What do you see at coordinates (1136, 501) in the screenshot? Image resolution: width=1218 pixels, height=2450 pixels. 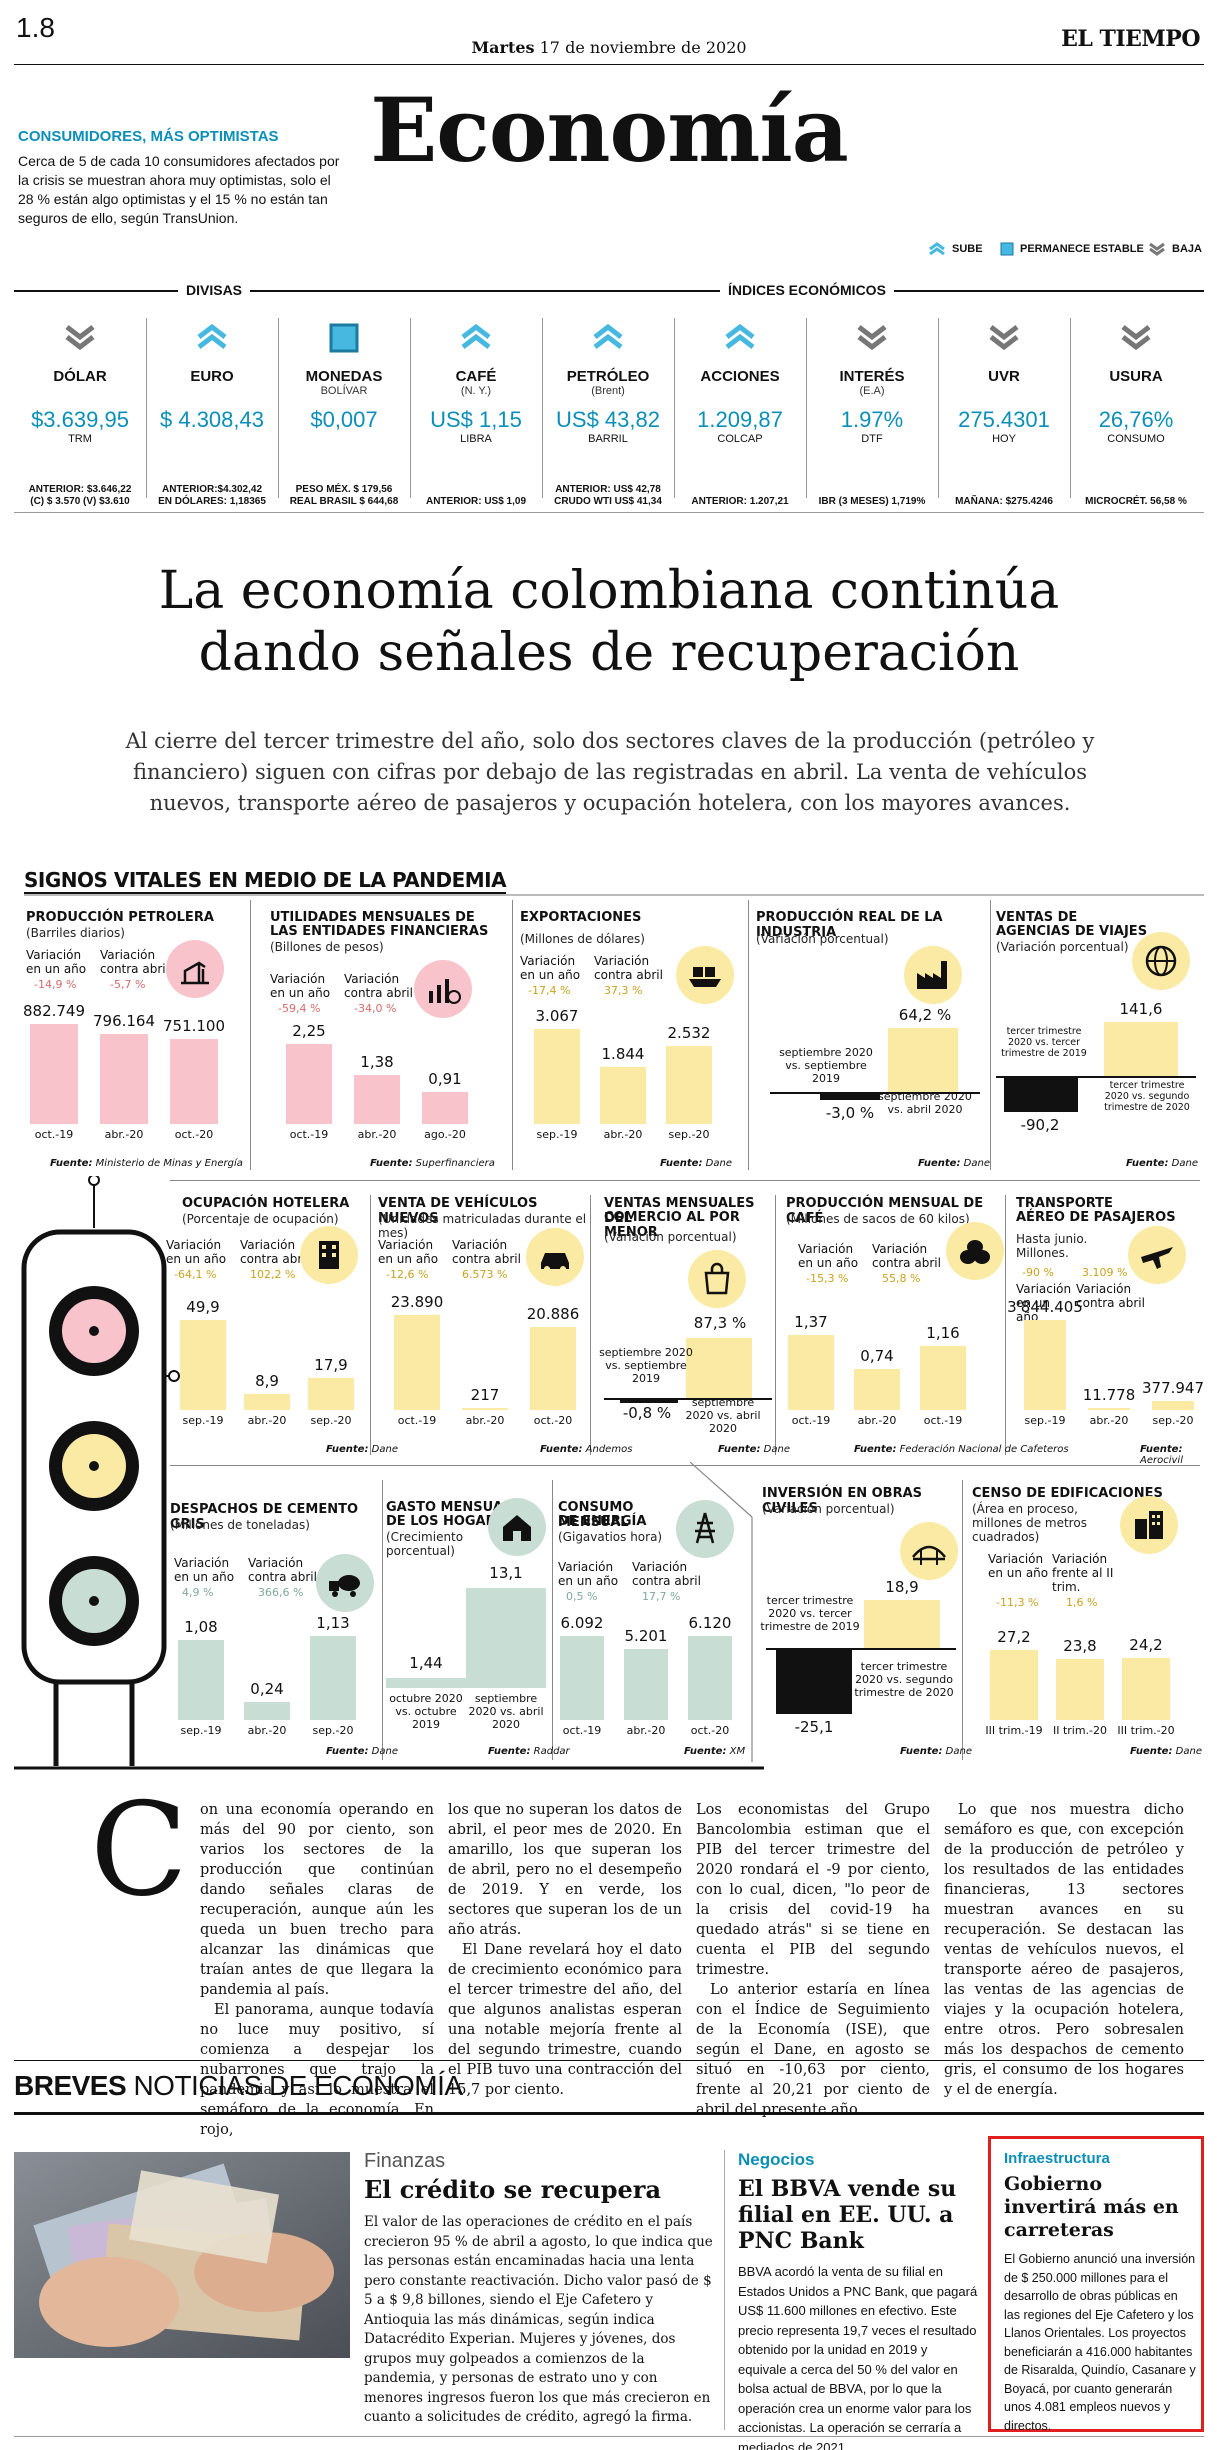 I see `indicator-previous: MICROCRÉT. 56,58 %` at bounding box center [1136, 501].